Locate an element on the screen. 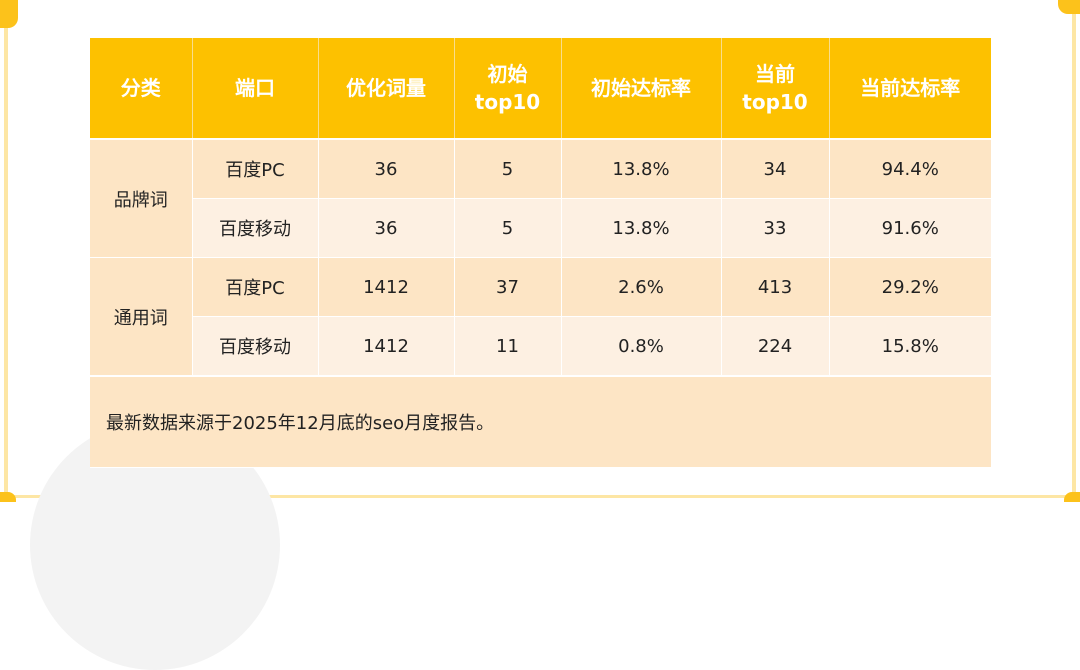 This screenshot has width=1080, height=670. current-rate-cell: 91.6% is located at coordinates (910, 228).